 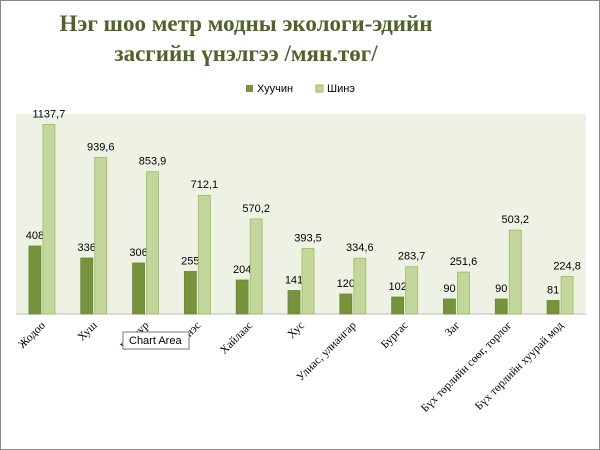 I want to click on data-label: 224,8, so click(x=567, y=266).